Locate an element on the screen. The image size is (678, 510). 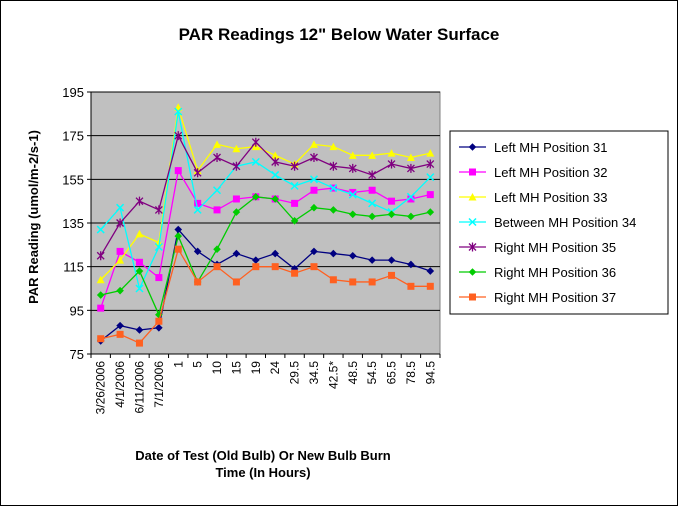
legend-label: Right MH Position 36 is located at coordinates (555, 272).